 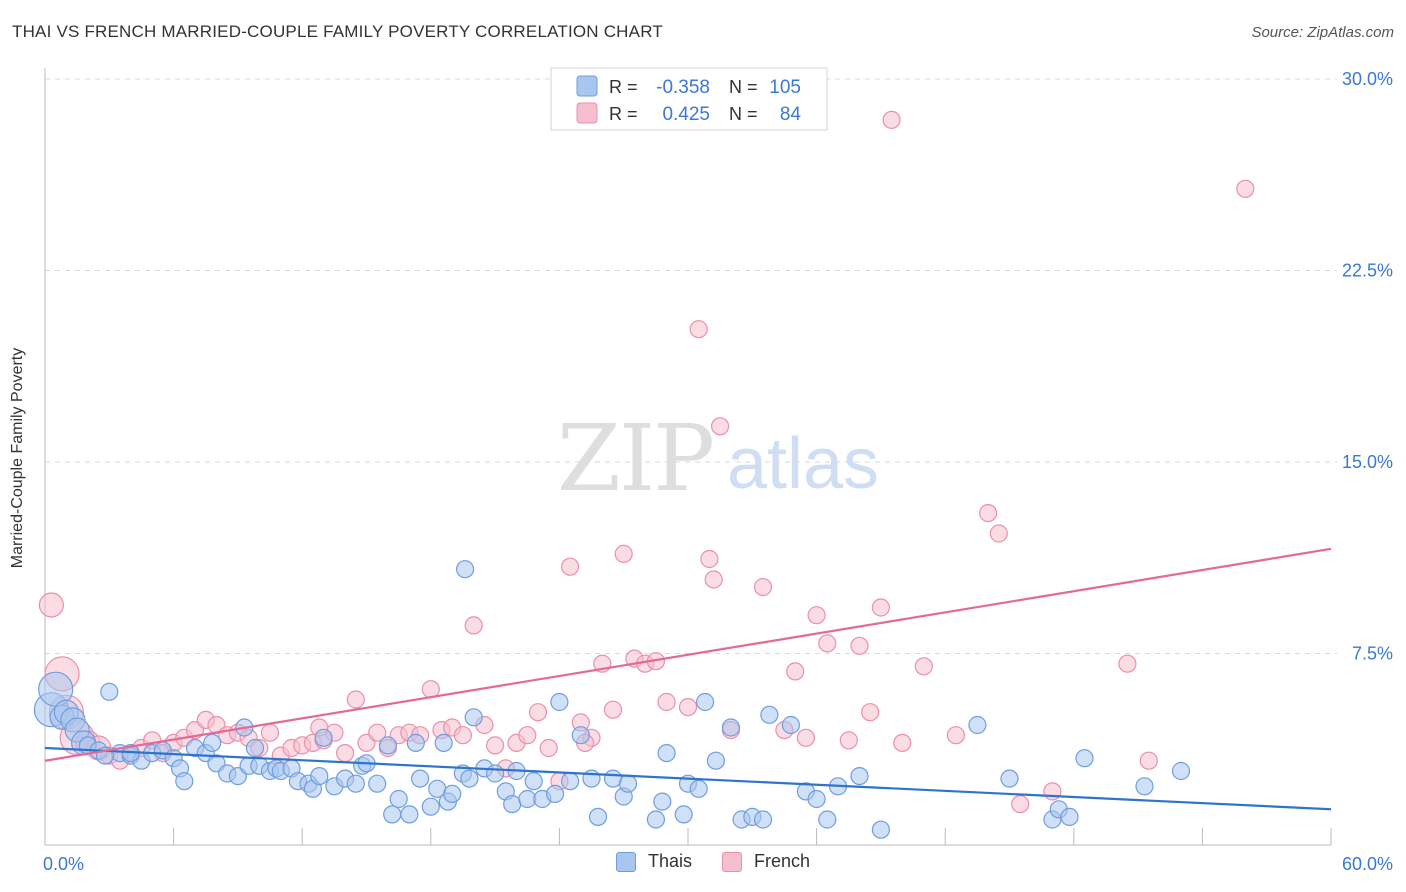 I want to click on stats-legend: R = -0.358 N = 105 R = 0.425 N = 84, so click(x=689, y=99).